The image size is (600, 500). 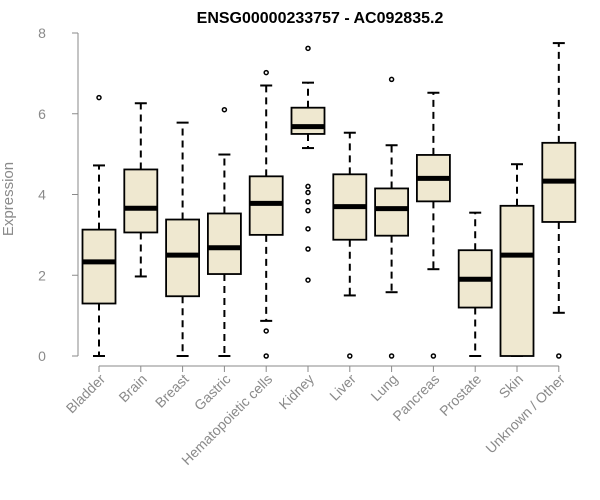 What do you see at coordinates (132, 388) in the screenshot?
I see `x-tick-label: Brain` at bounding box center [132, 388].